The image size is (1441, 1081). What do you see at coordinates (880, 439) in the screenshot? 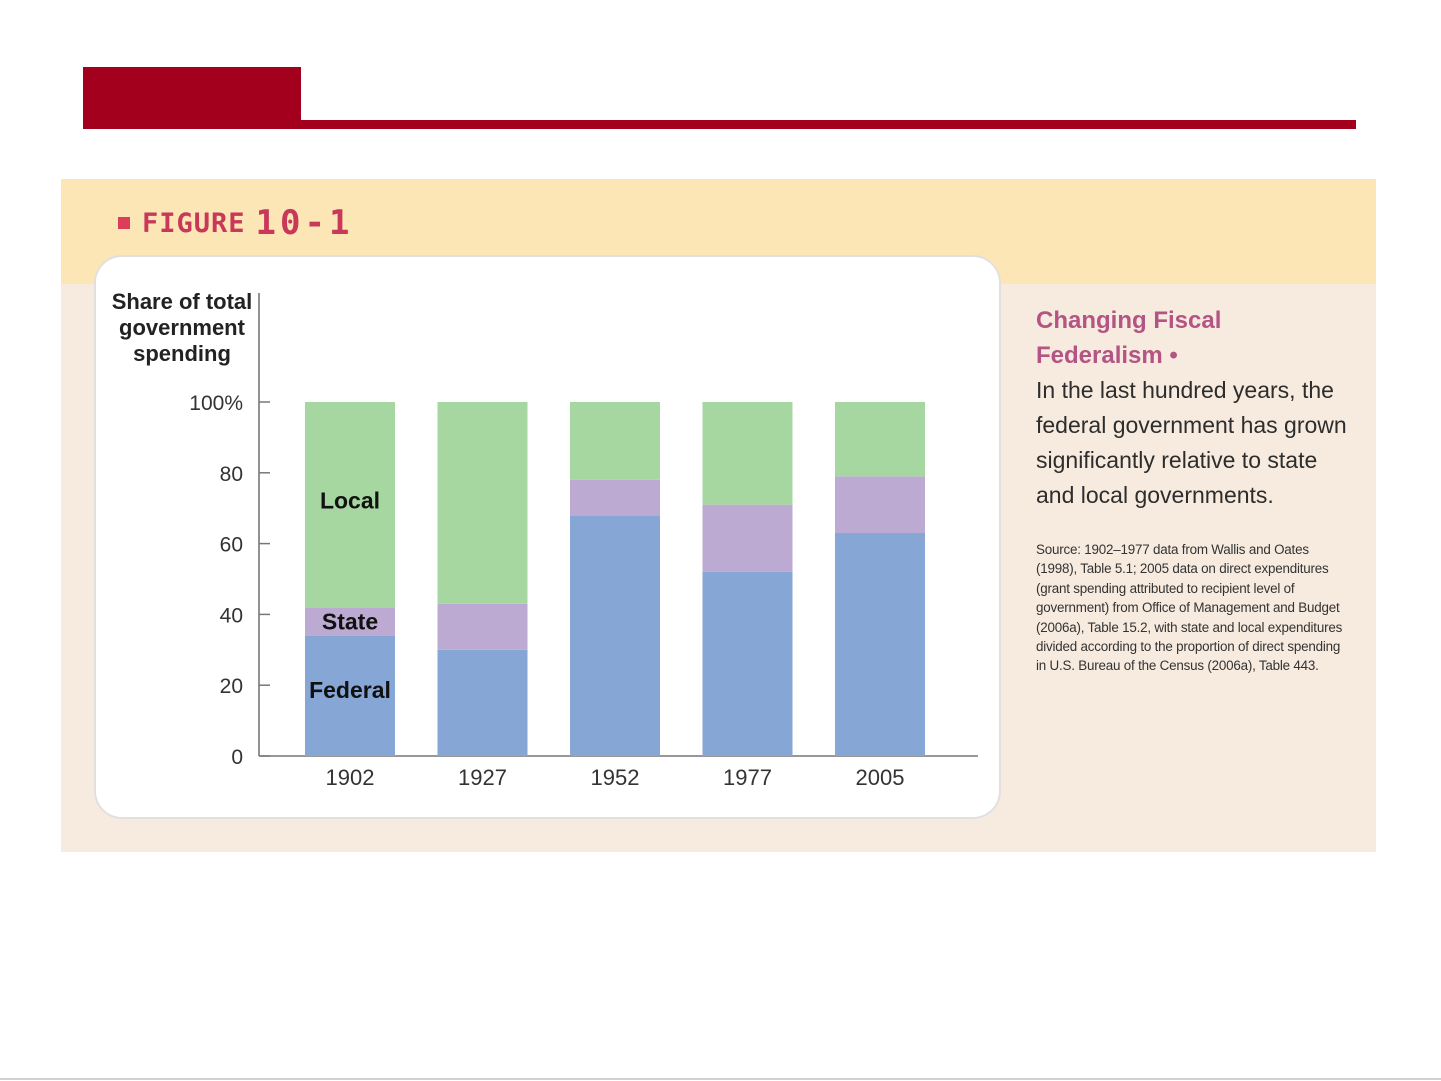
I see `bar-local-2005` at bounding box center [880, 439].